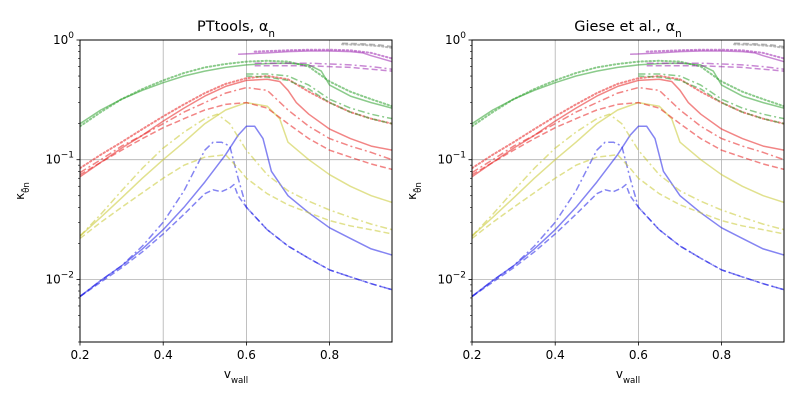 This screenshot has height=400, width=800. Describe the element at coordinates (236, 29) in the screenshot. I see `chart-title: PTtools, αn` at that location.